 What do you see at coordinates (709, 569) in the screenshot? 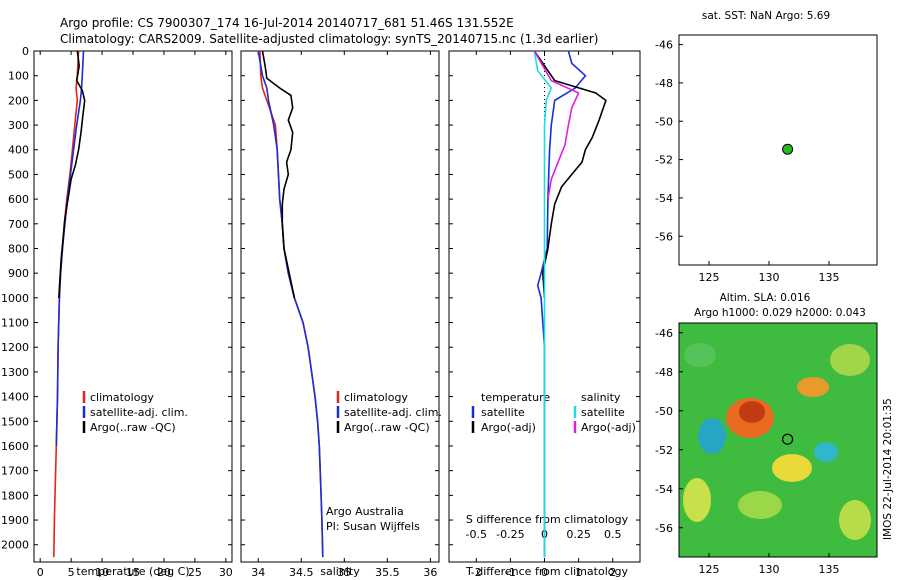
I see `sla-map-x-tick-label: 125` at bounding box center [709, 569].